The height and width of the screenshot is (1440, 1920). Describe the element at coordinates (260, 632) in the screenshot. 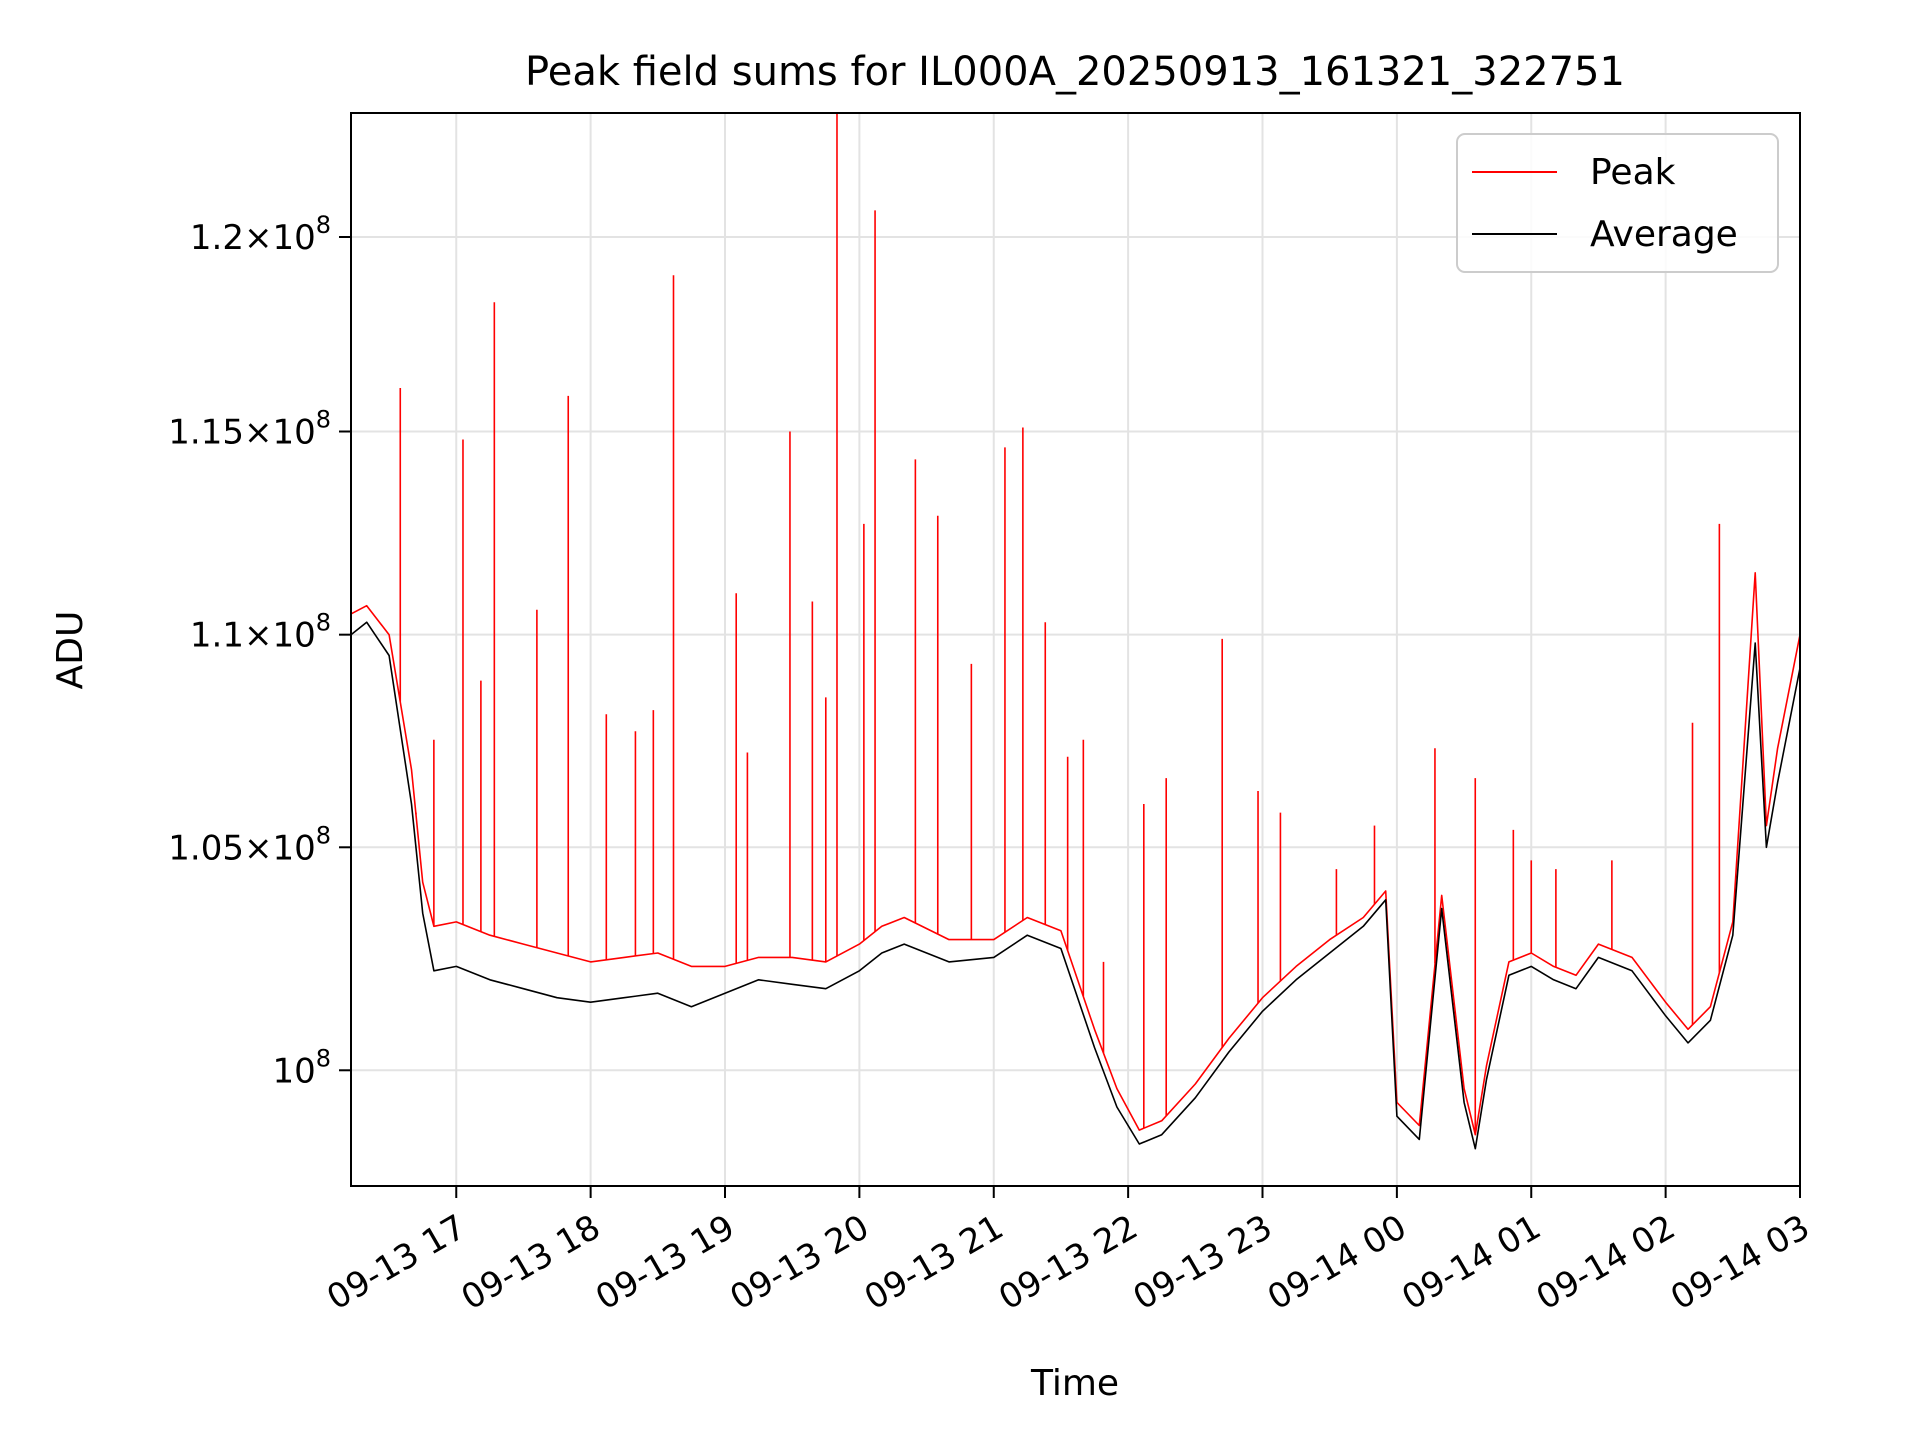

I see `y-tick-label: 1.1×108` at that location.